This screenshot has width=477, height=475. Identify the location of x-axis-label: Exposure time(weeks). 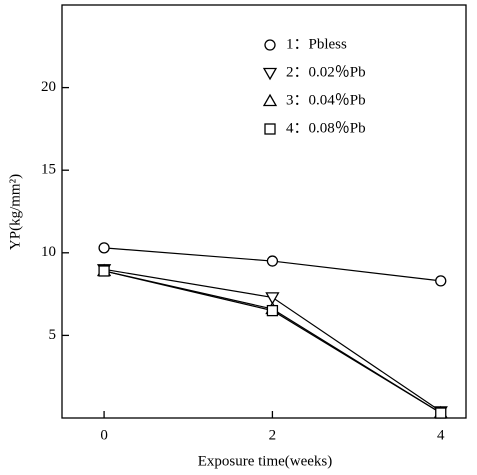
(265, 461).